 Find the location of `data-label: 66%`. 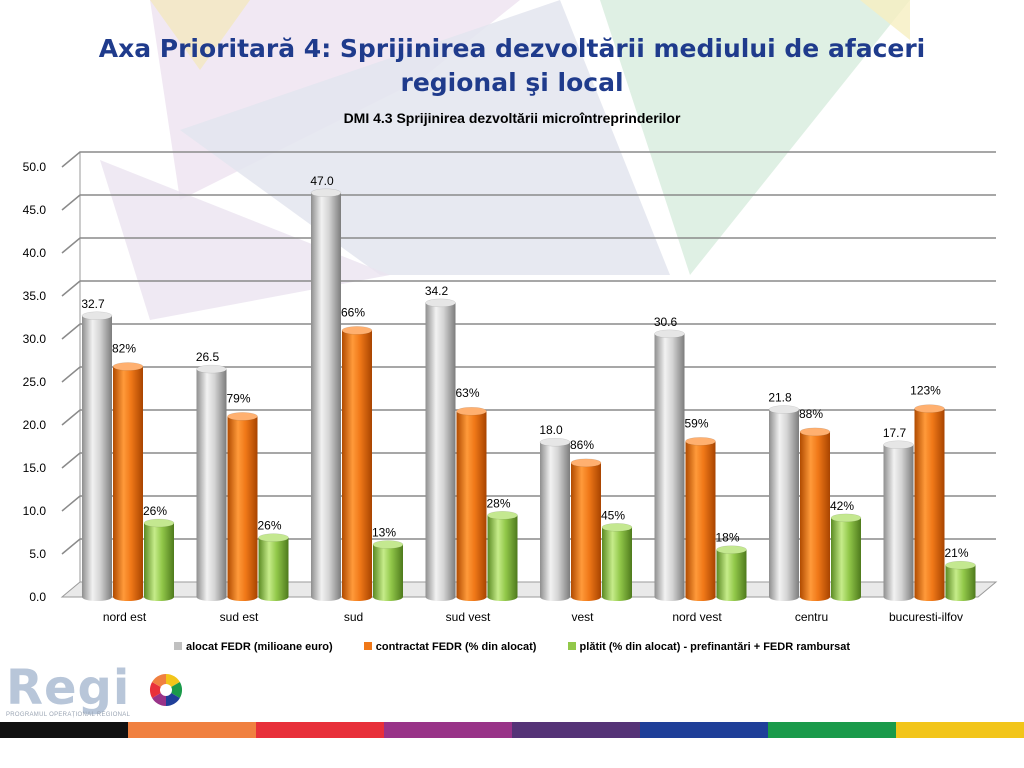

data-label: 66% is located at coordinates (353, 312).